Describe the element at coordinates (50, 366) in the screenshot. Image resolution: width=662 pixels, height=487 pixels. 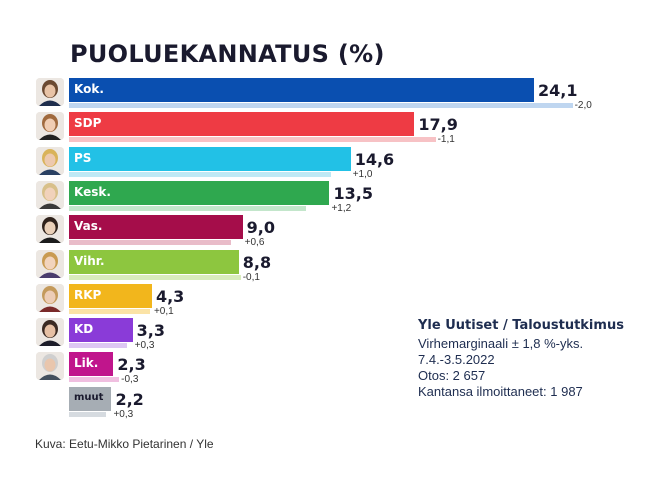
I see `person-lik-icon` at that location.